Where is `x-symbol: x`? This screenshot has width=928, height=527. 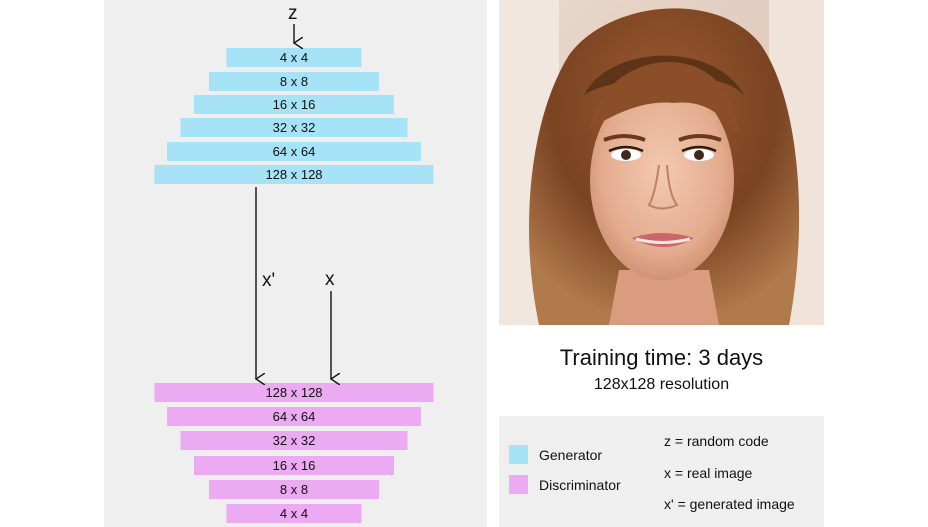 x-symbol: x is located at coordinates (330, 279).